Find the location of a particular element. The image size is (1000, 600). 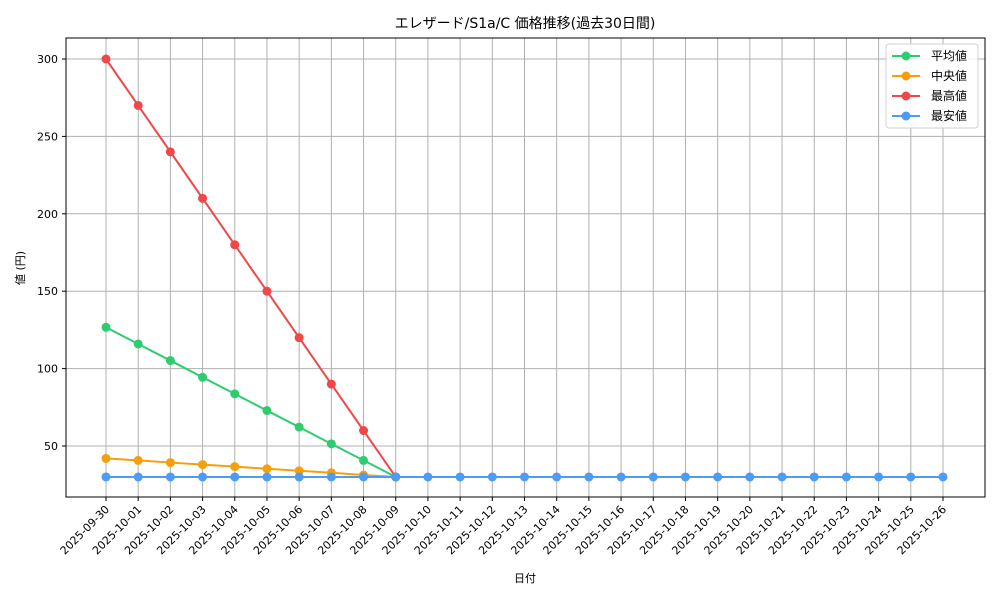

series-最安値 is located at coordinates (524, 477).